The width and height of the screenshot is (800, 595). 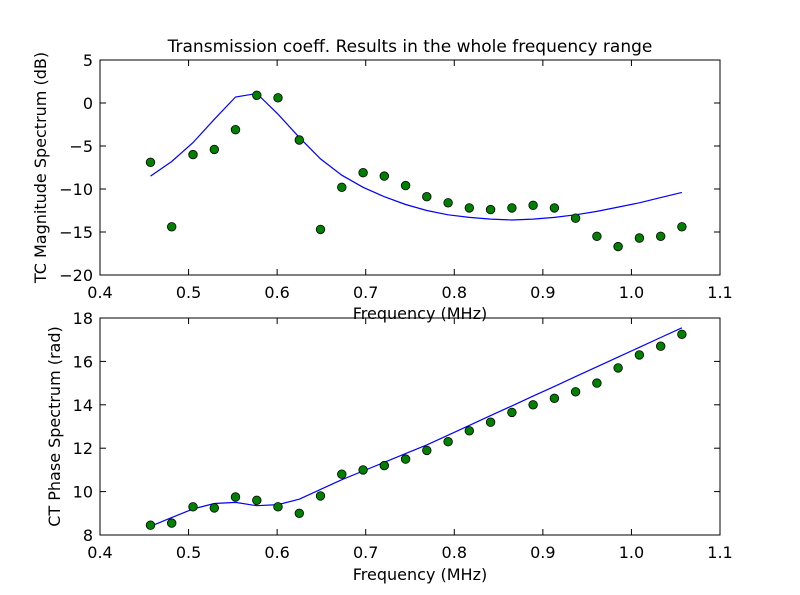 What do you see at coordinates (88, 535) in the screenshot?
I see `y-tick-label: 8` at bounding box center [88, 535].